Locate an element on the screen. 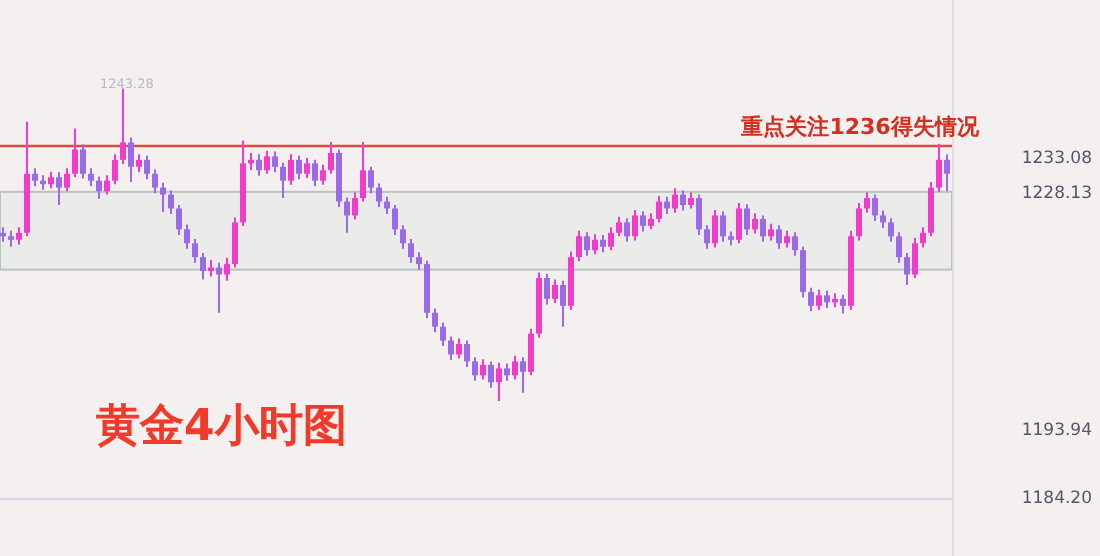 This screenshot has height=556, width=1100. y-tick-label: 1233.08 is located at coordinates (1056, 159).